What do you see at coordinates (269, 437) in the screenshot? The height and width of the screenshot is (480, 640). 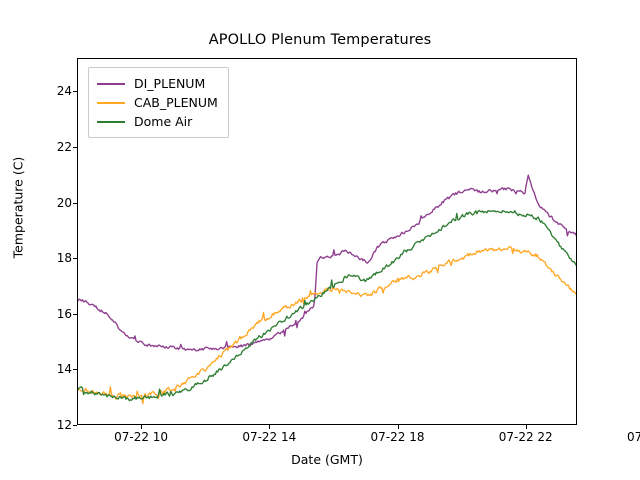 I see `x-axis-tick-label: 07-22 14` at bounding box center [269, 437].